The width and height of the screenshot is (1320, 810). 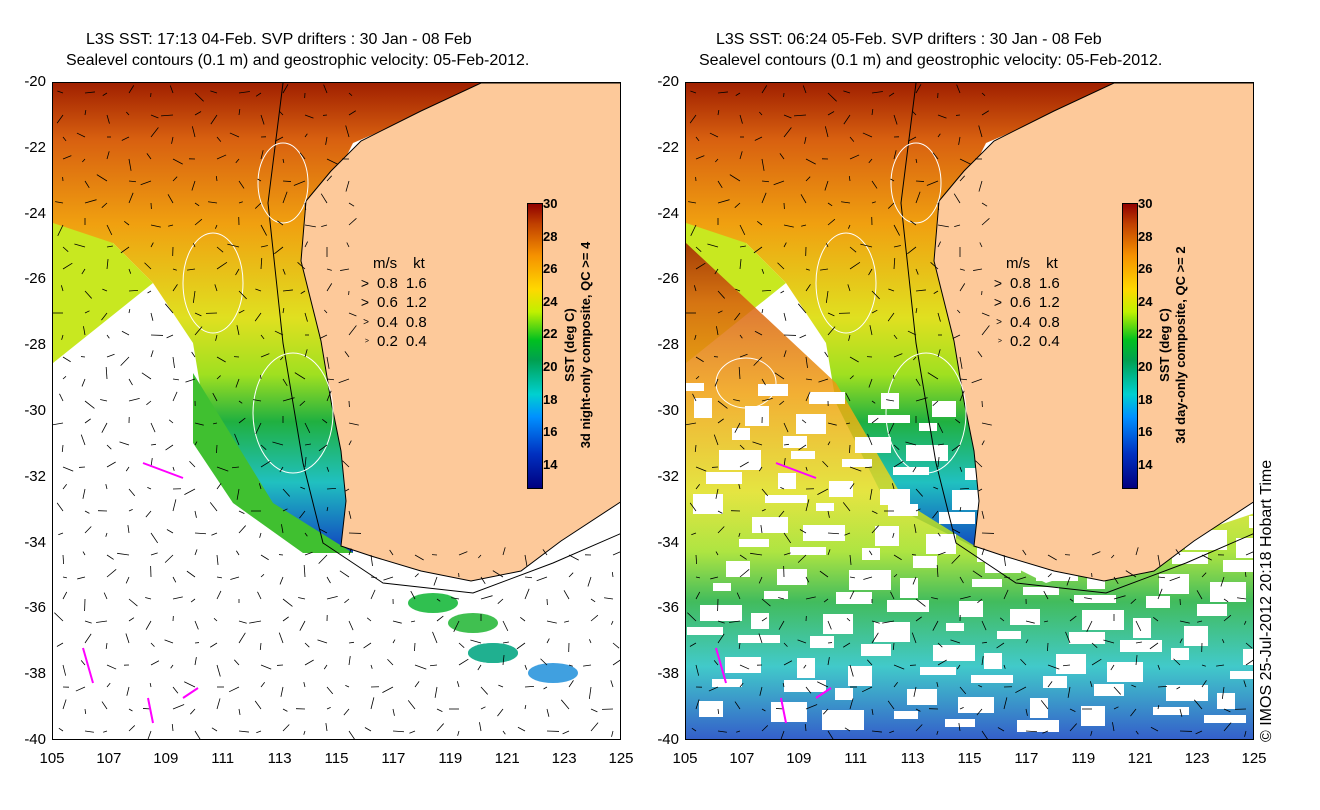 What do you see at coordinates (550, 269) in the screenshot?
I see `colorbar-tick-label: 26` at bounding box center [550, 269].